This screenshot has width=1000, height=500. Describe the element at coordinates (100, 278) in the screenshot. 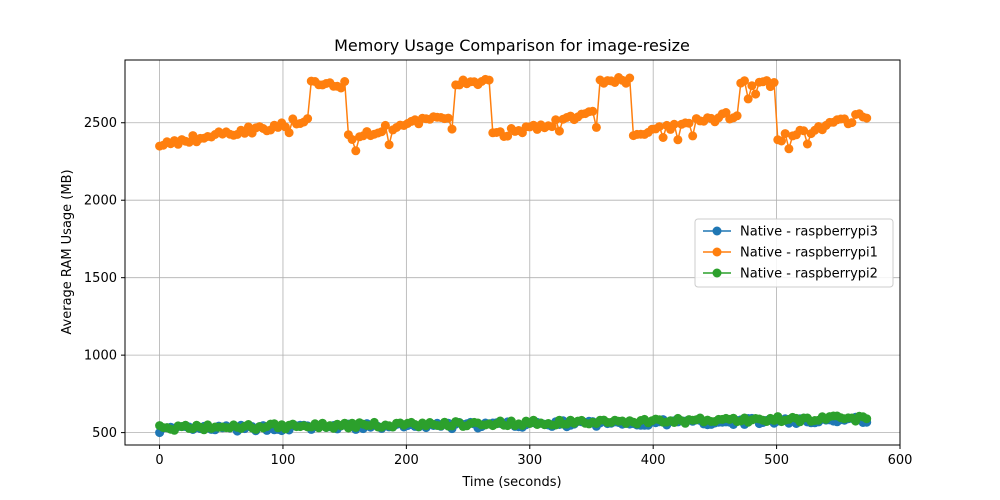

I see `y-tick-label: 1500` at that location.